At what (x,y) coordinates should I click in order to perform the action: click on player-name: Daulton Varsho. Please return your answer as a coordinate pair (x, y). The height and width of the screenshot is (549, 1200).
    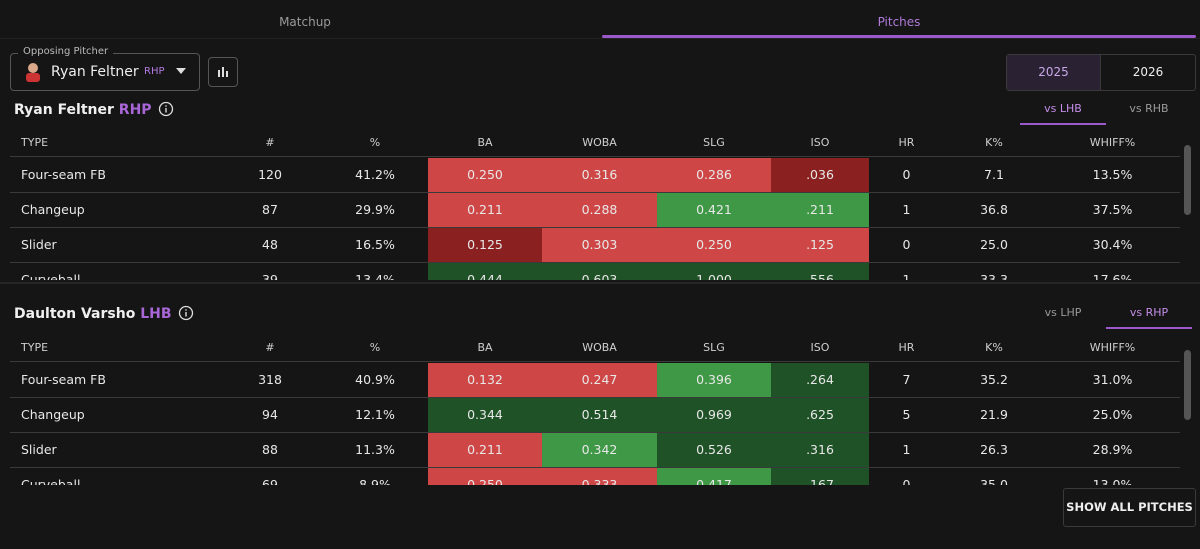
    Looking at the image, I should click on (75, 314).